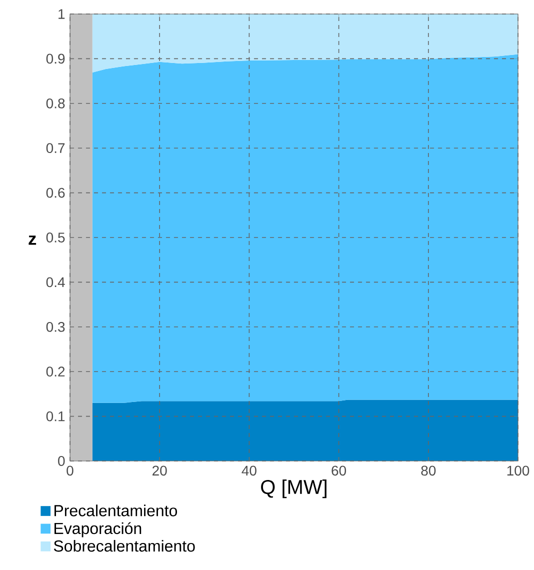 This screenshot has width=534, height=570. I want to click on y-tick-label: 0.8, so click(55, 103).